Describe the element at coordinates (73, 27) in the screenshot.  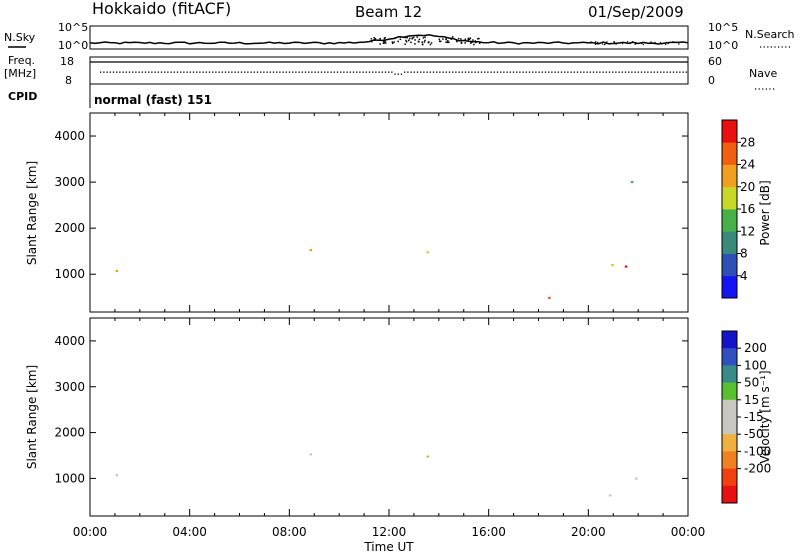
I see `nsky-tick-top: 10^5` at that location.